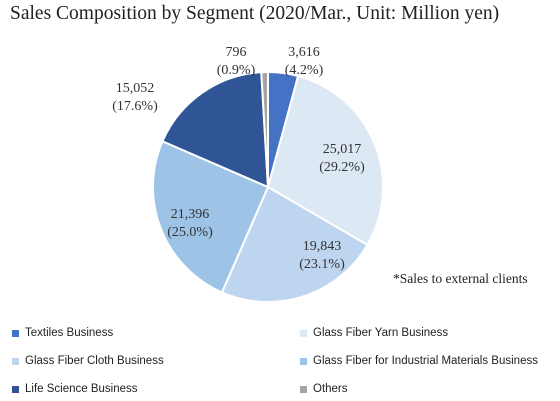 The width and height of the screenshot is (560, 401). What do you see at coordinates (69, 333) in the screenshot?
I see `legend-label: Textiles Business` at bounding box center [69, 333].